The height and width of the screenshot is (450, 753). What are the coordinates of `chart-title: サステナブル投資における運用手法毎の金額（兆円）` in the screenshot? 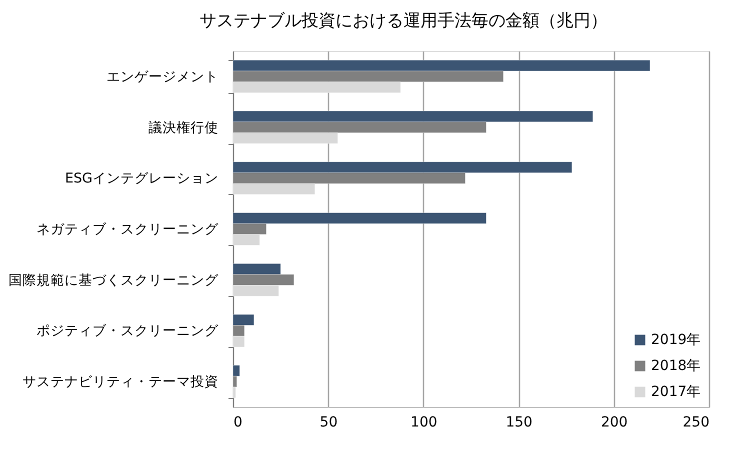 It's located at (404, 21).